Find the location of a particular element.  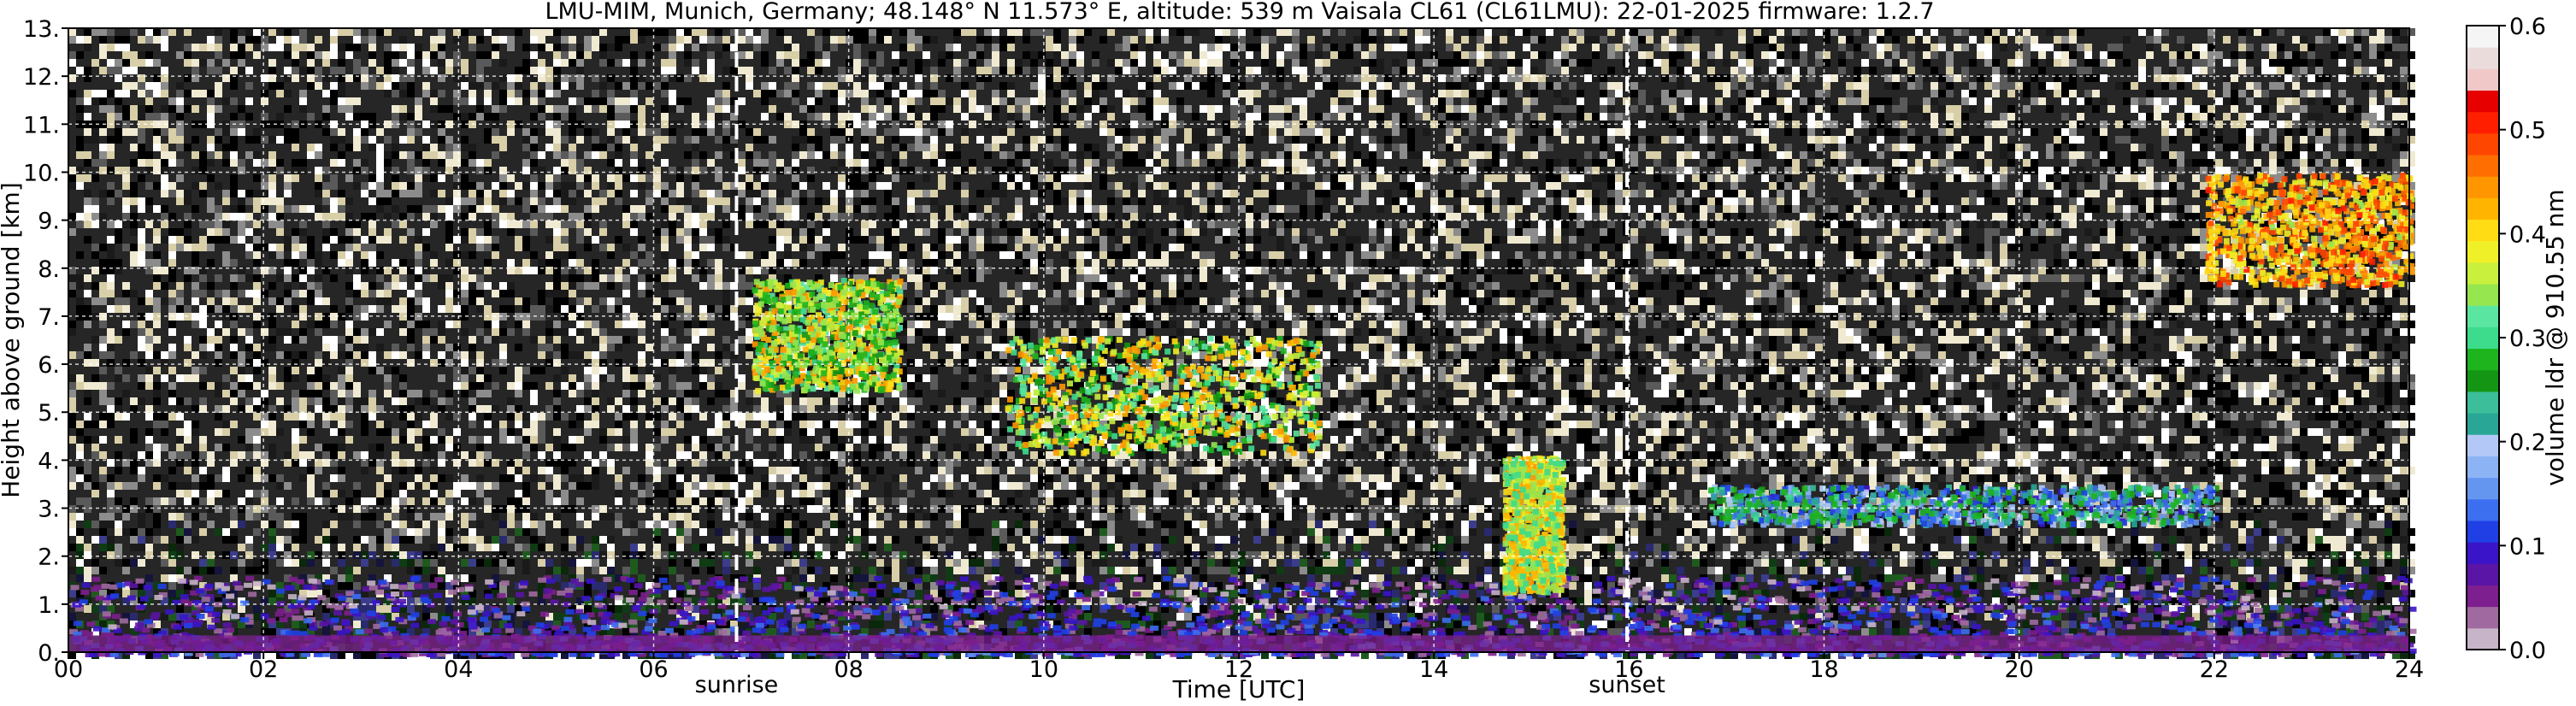

colorbar-tick-label: 0.4 is located at coordinates (2527, 234).